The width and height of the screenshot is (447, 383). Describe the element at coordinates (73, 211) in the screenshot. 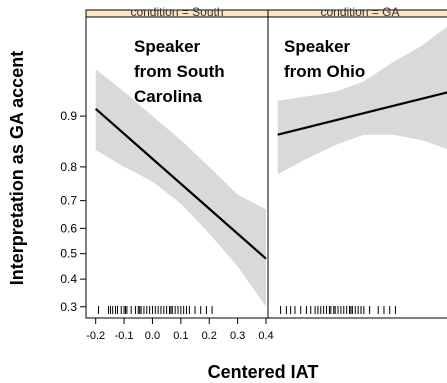

I see `y-axis: 0.3 0.4 0.5 0.6 0.7 0.8 0.9` at that location.